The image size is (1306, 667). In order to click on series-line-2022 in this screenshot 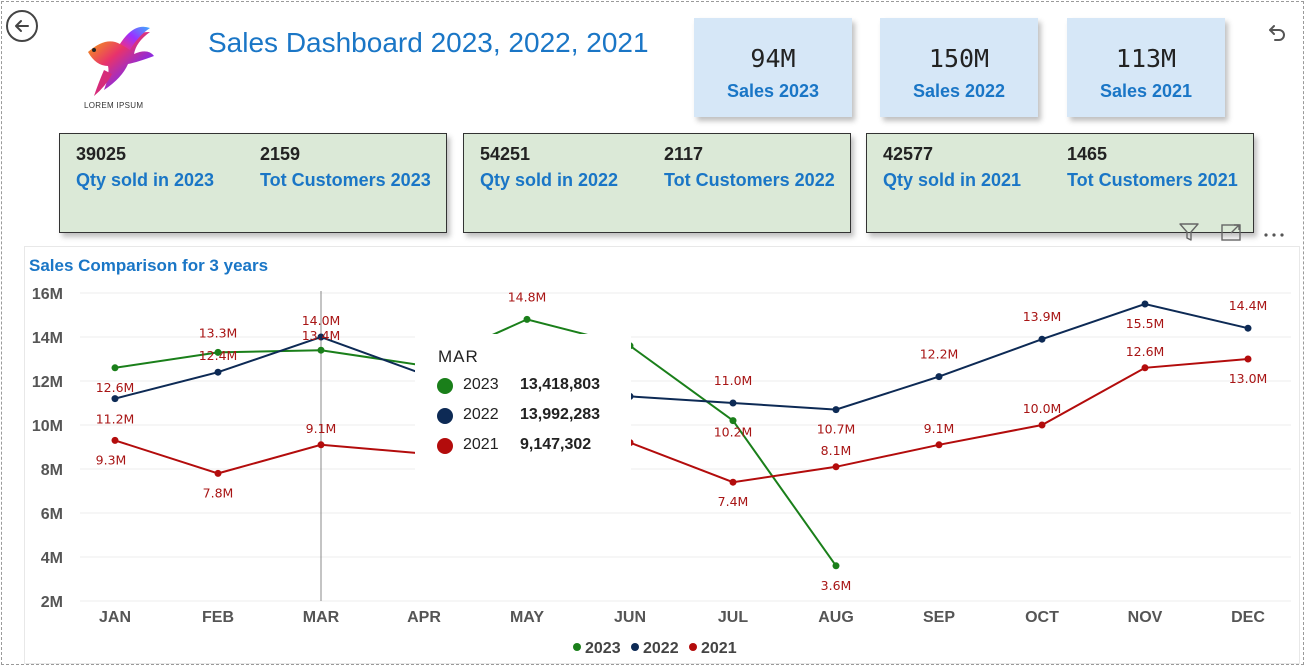, I will do `click(681, 356)`.